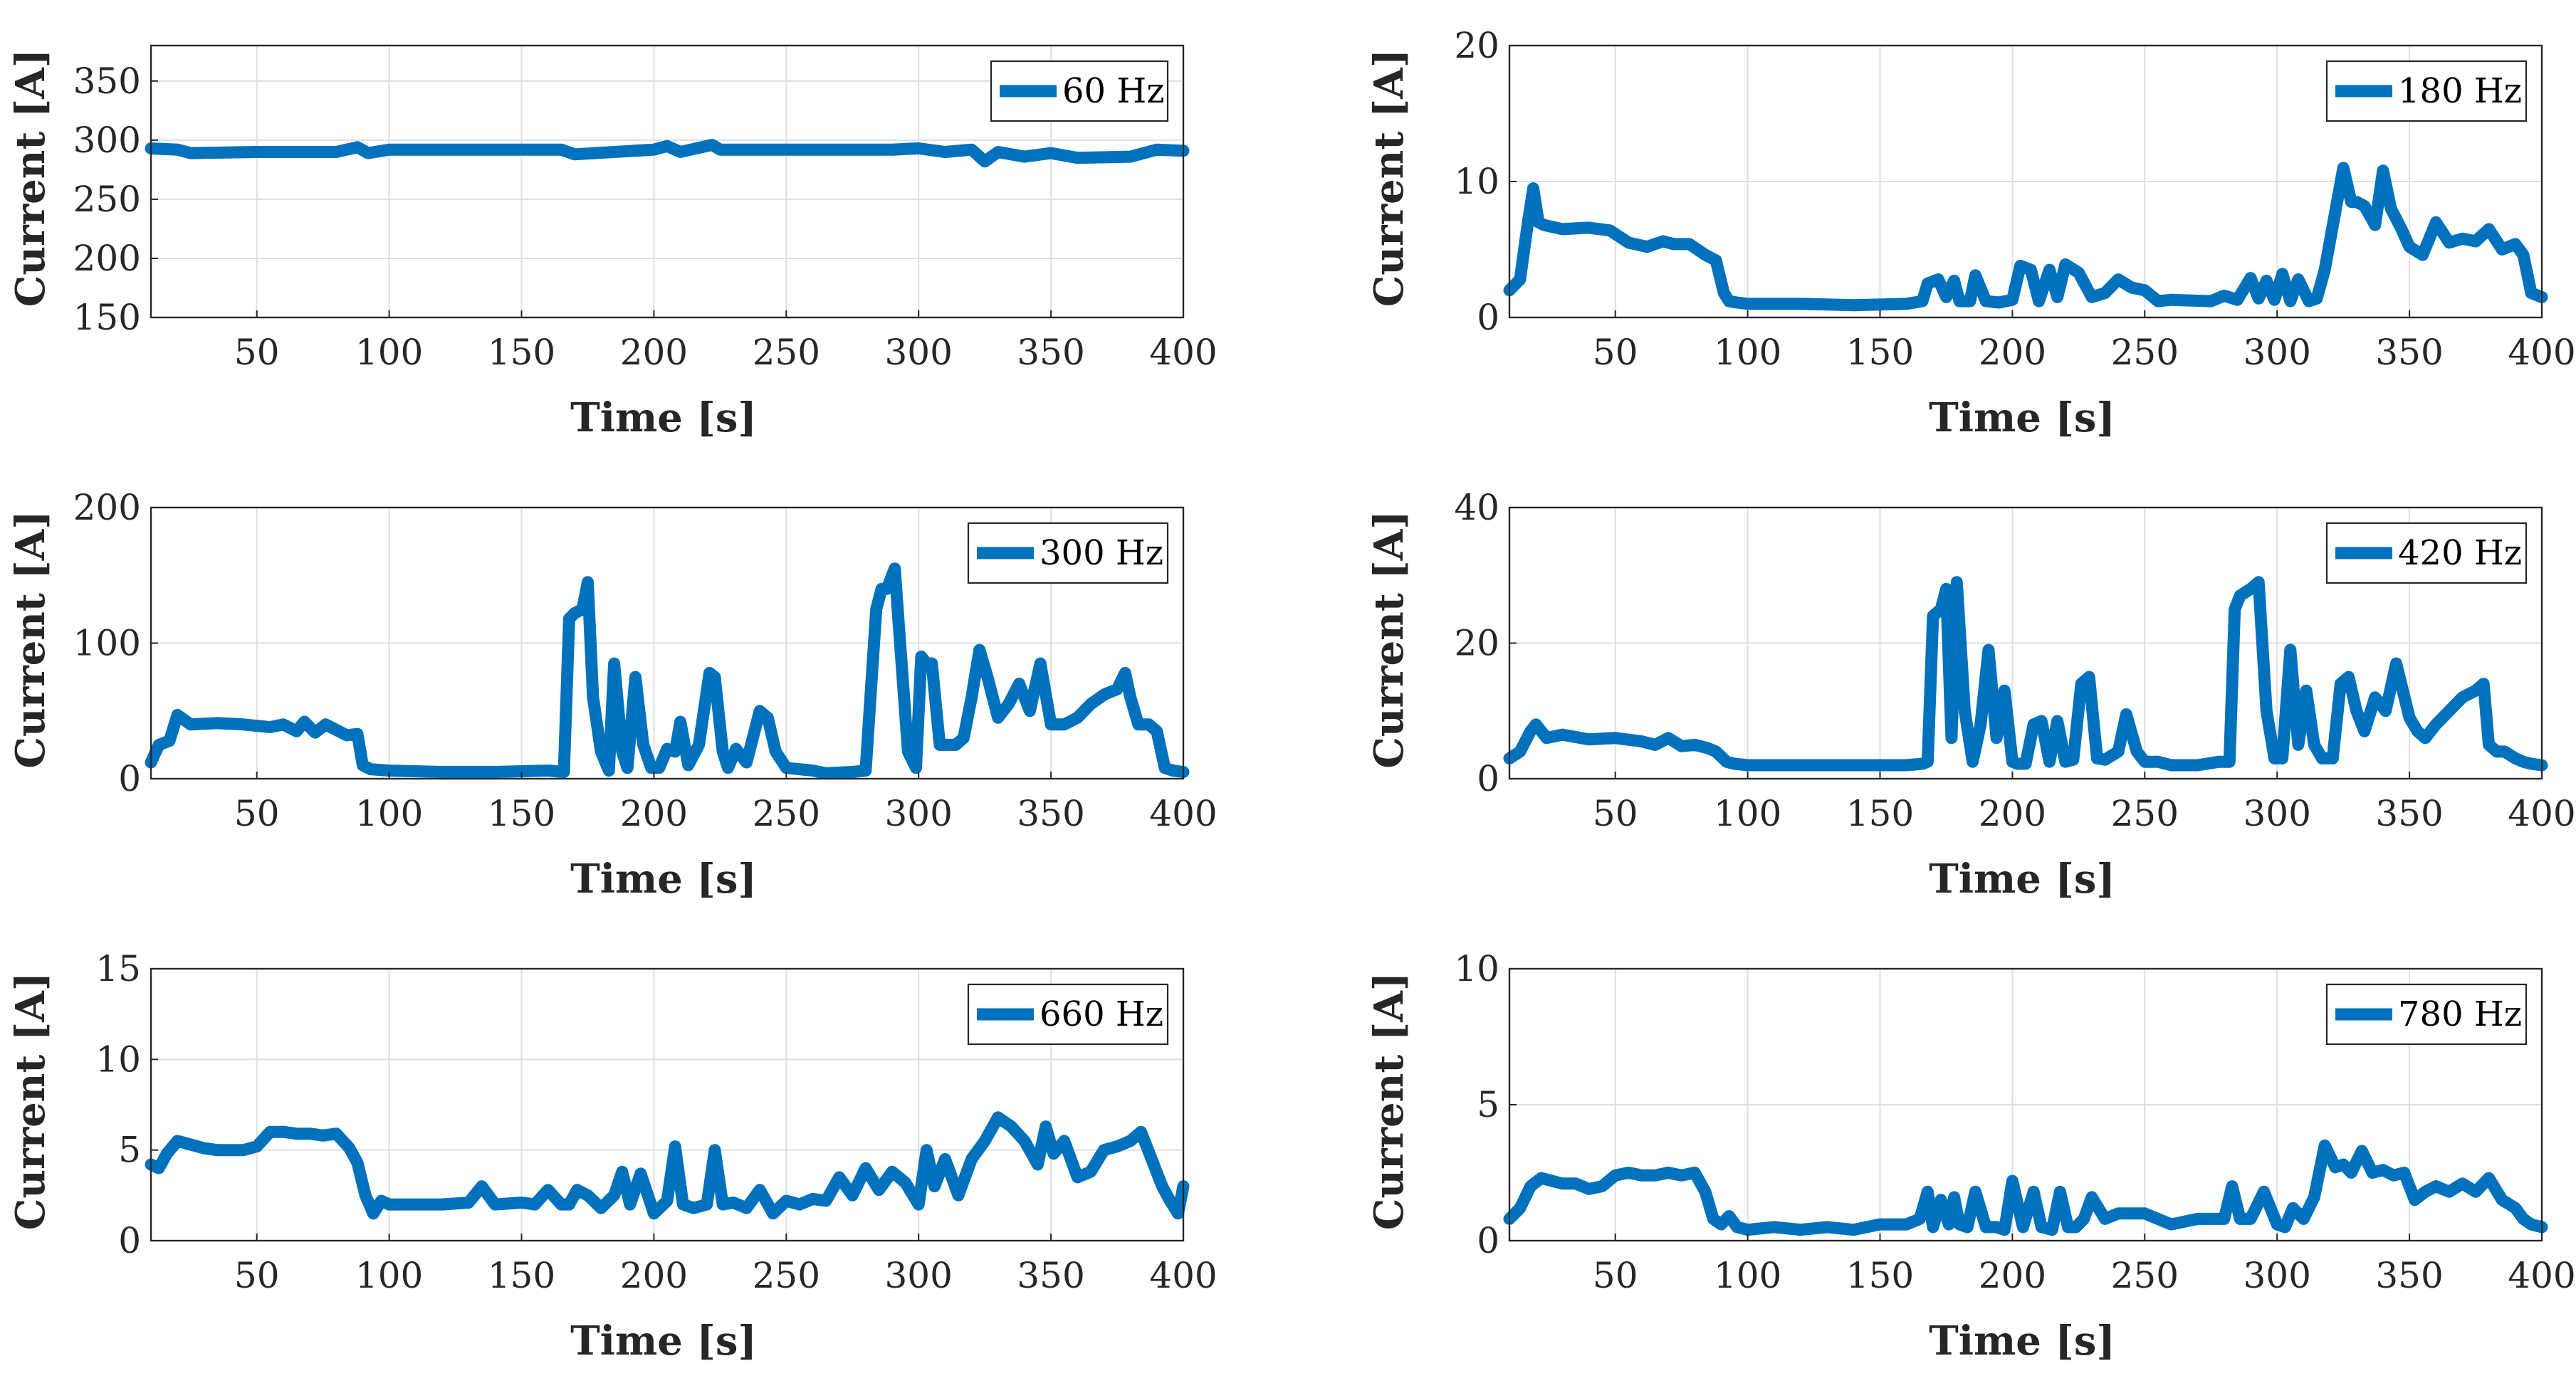 The height and width of the screenshot is (1393, 2576). Describe the element at coordinates (2460, 1014) in the screenshot. I see `legend-label: 780 Hz` at that location.